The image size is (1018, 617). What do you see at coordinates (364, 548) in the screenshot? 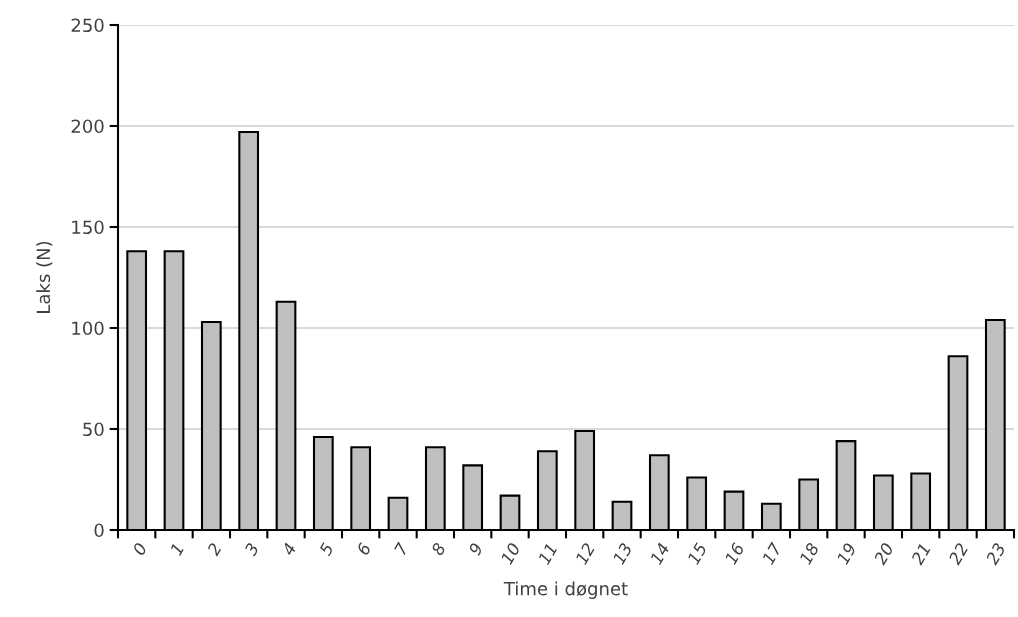
I see `x-tick-label: 6` at bounding box center [364, 548].